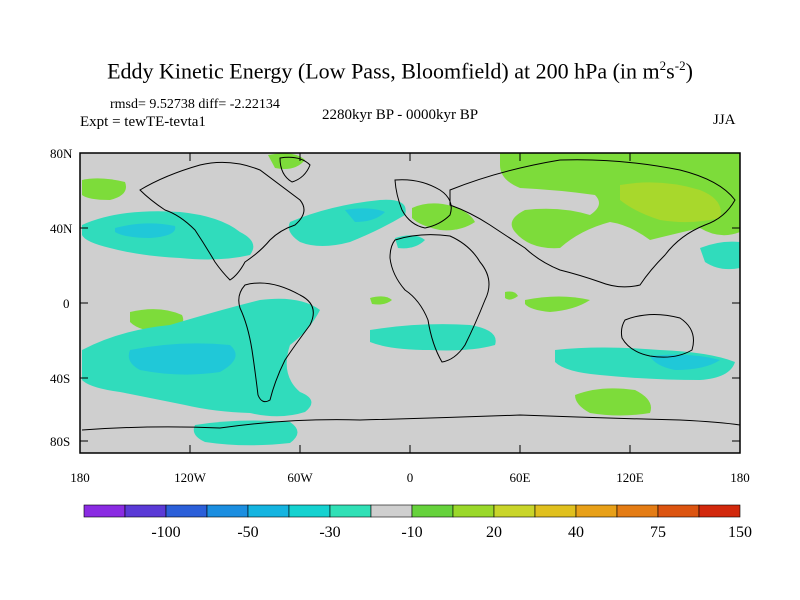  I want to click on positive-anomaly-siberia, so click(620, 201).